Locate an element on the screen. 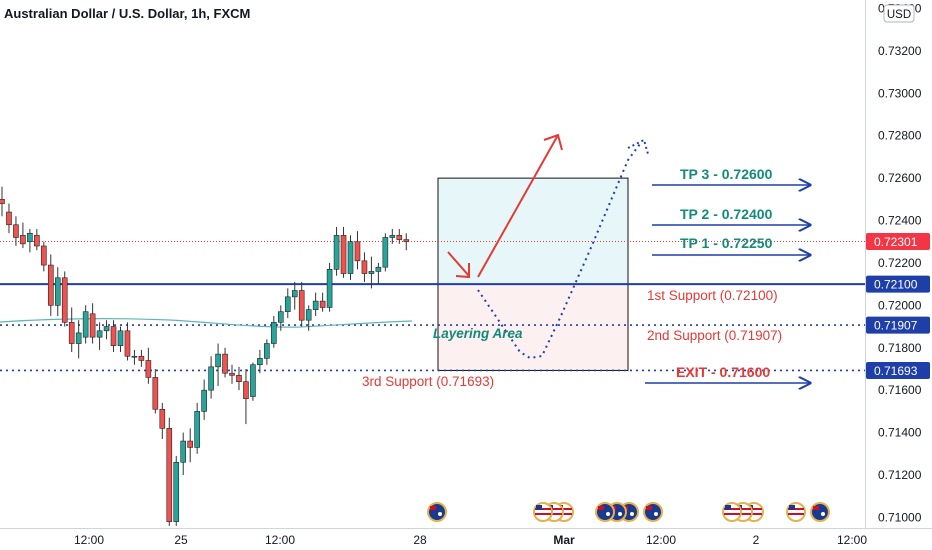 This screenshot has height=550, width=932. support-1st-label: 1st Support (0.72100) is located at coordinates (712, 295).